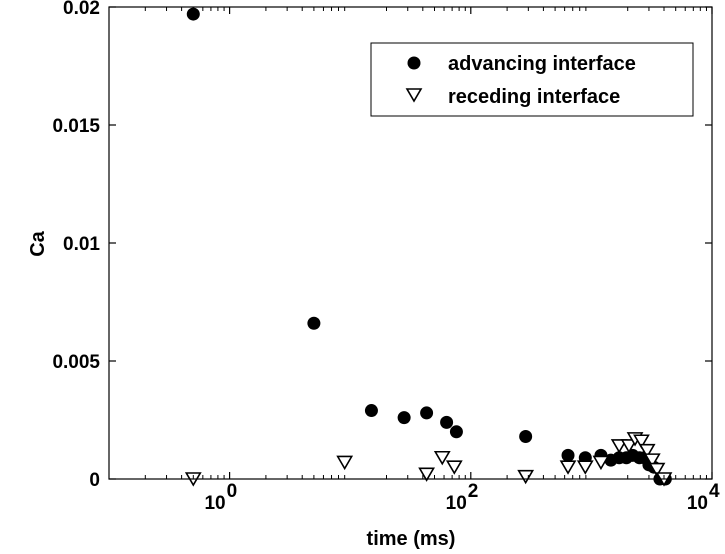  Describe the element at coordinates (76, 126) in the screenshot. I see `y-tick-label: 0.015` at that location.